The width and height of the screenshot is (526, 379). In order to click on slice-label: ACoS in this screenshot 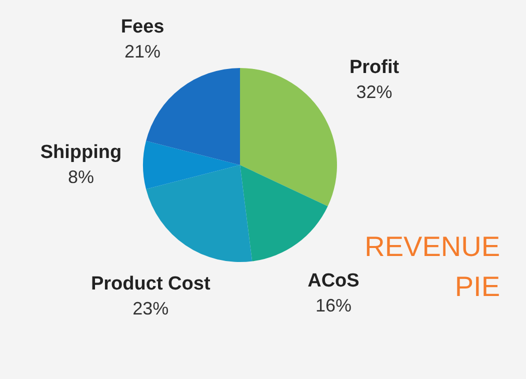, I will do `click(334, 281)`.